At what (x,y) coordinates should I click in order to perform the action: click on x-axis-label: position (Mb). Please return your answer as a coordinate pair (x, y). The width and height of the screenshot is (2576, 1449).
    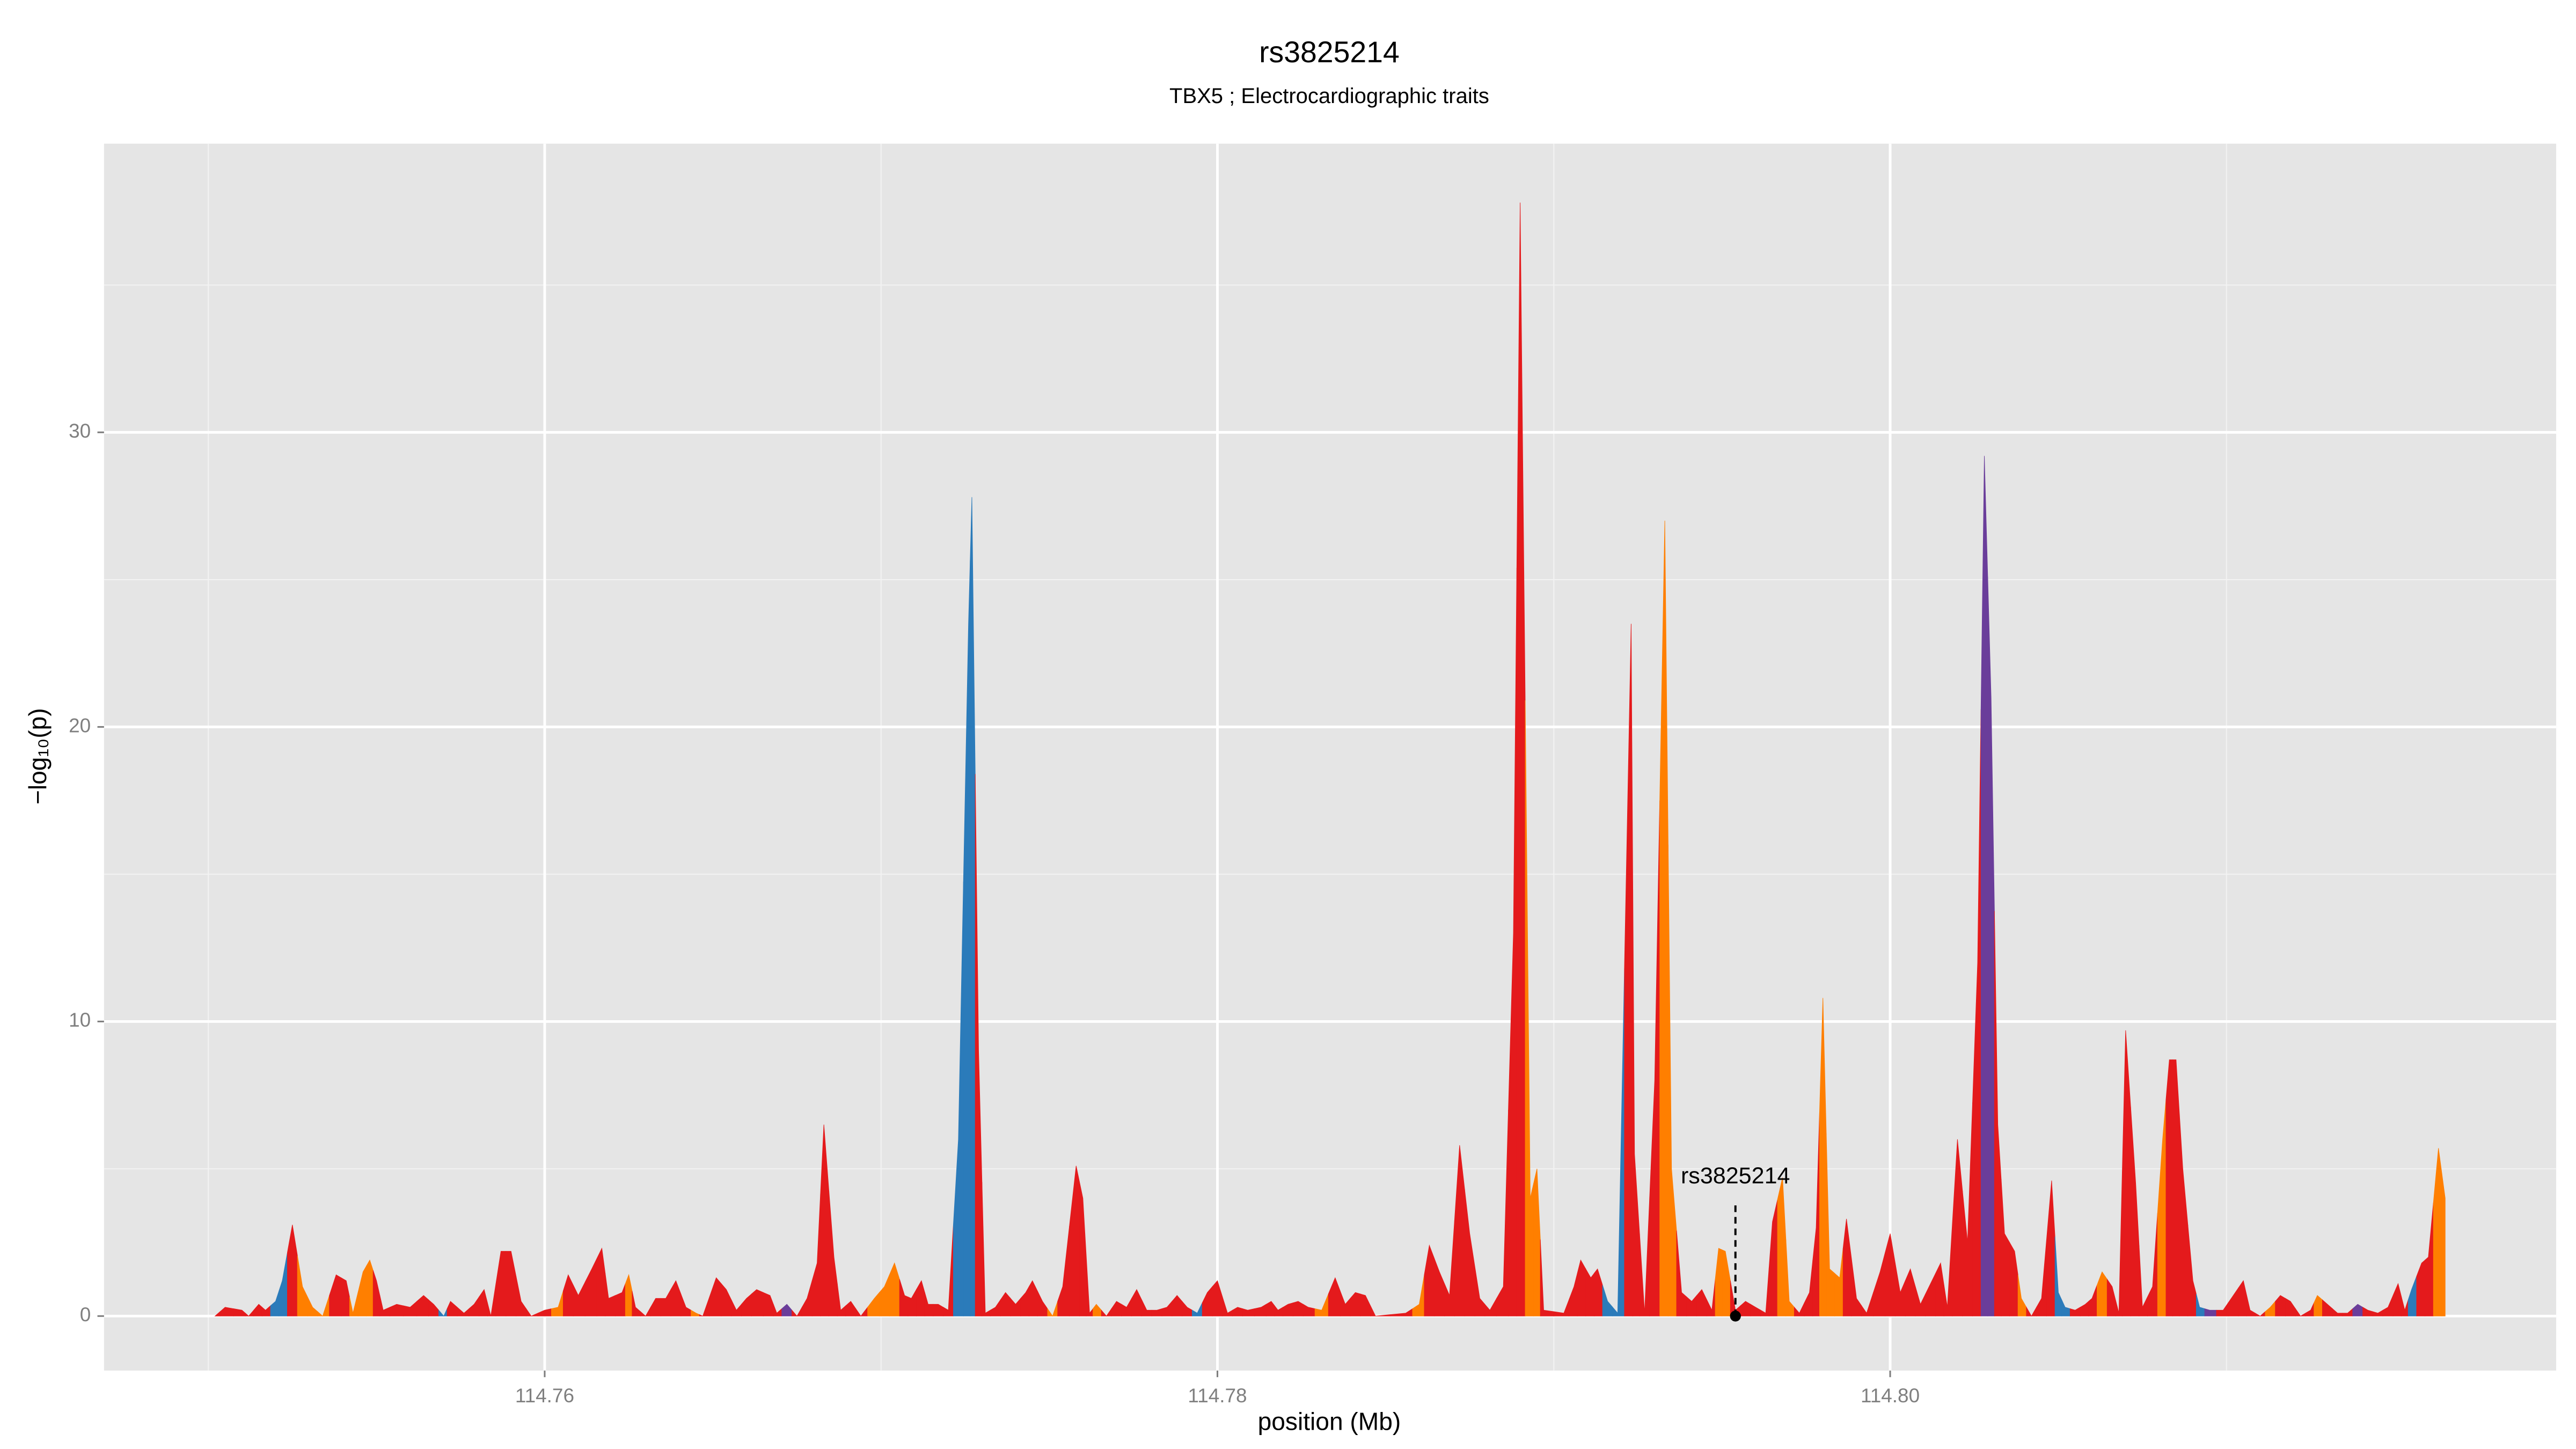
    Looking at the image, I should click on (1329, 1421).